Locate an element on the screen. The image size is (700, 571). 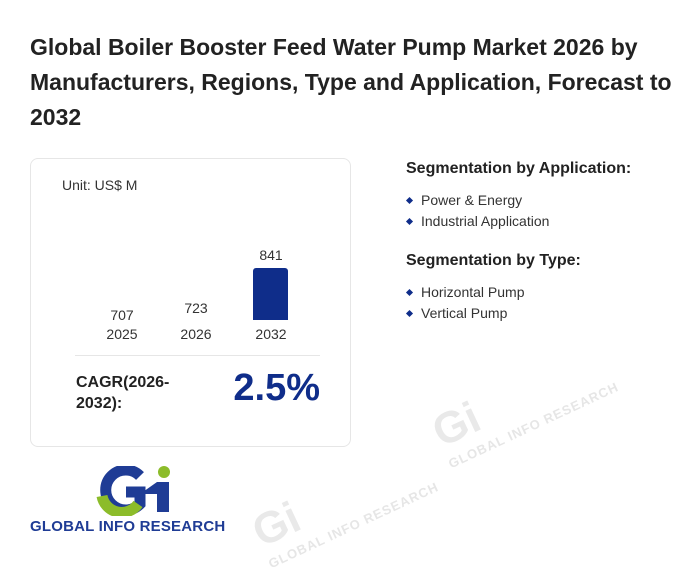
x-tick-label: 2032 is located at coordinates (271, 334).